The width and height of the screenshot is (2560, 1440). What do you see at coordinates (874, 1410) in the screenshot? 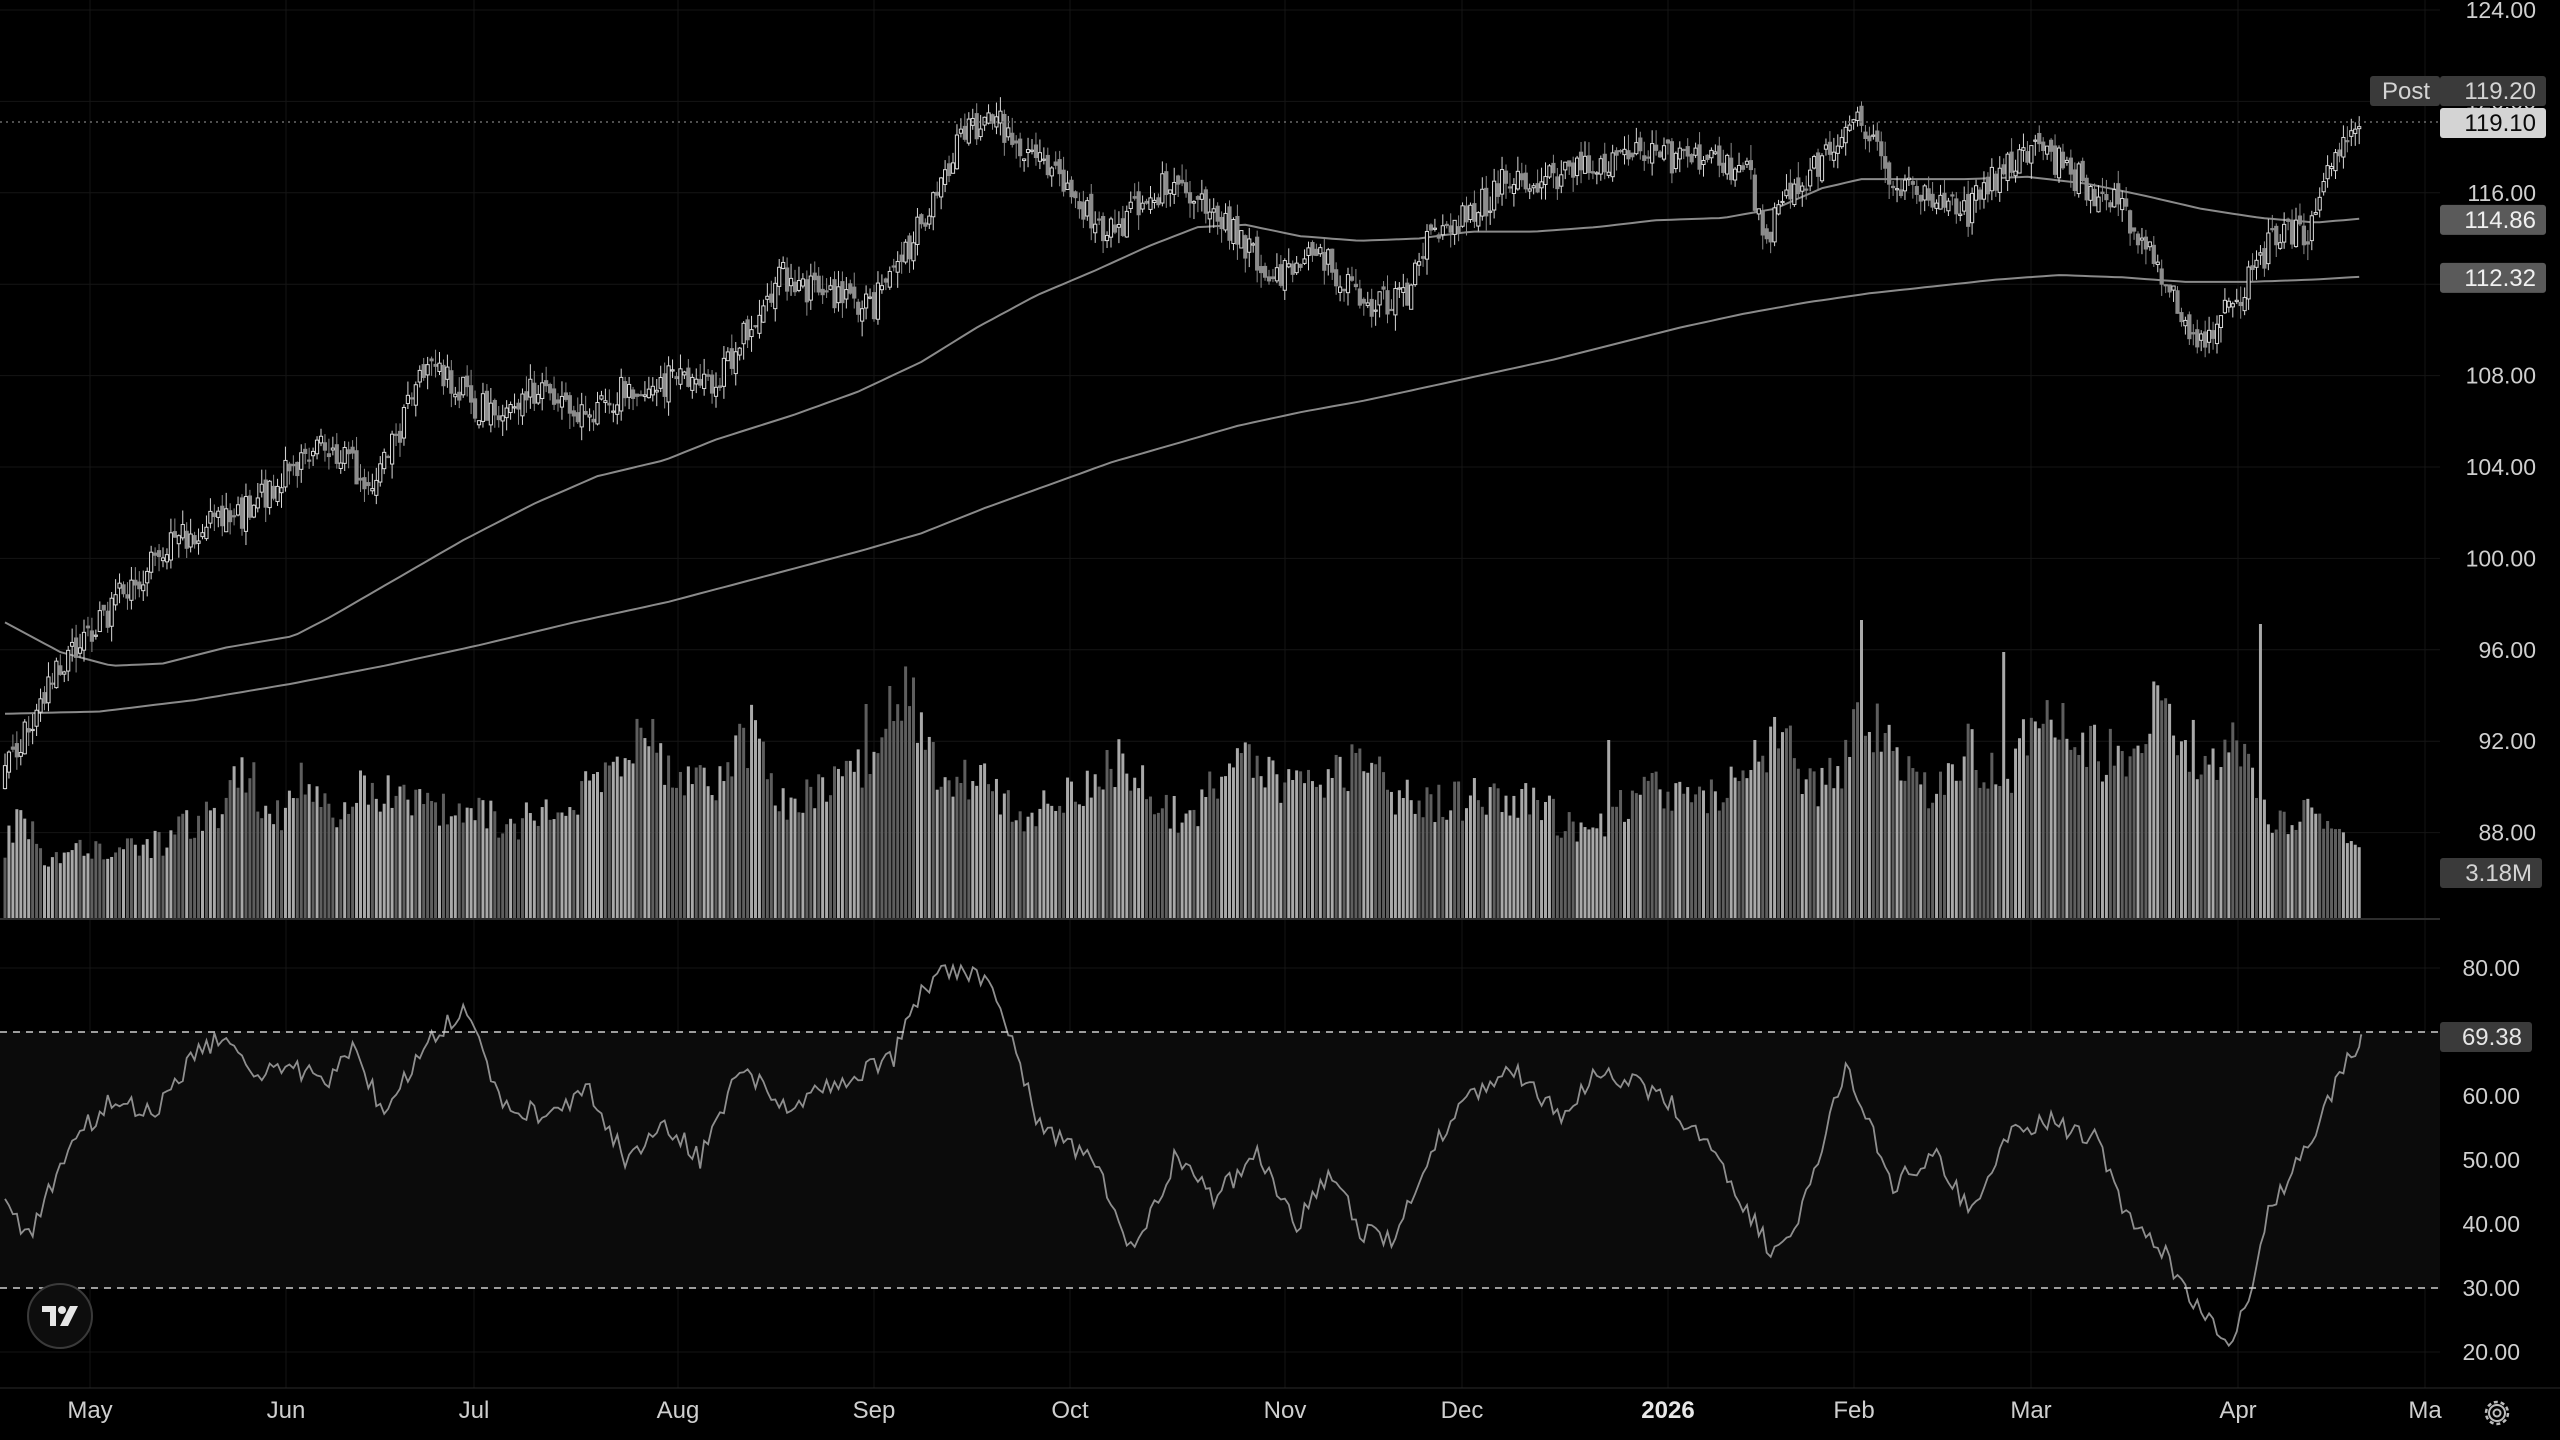
I see `time-tick-label: Sep` at bounding box center [874, 1410].